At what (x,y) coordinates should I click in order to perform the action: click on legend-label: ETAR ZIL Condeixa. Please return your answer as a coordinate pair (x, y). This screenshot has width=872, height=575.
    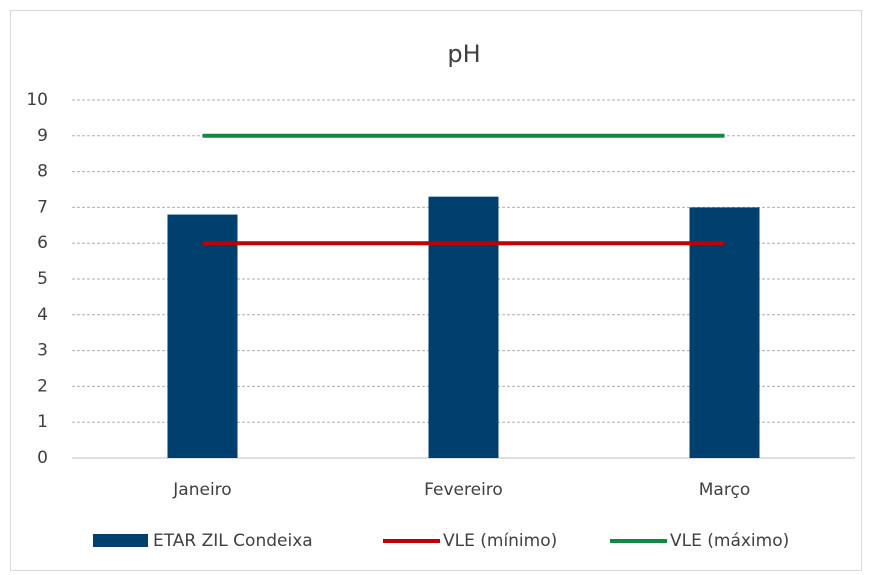
    Looking at the image, I should click on (233, 541).